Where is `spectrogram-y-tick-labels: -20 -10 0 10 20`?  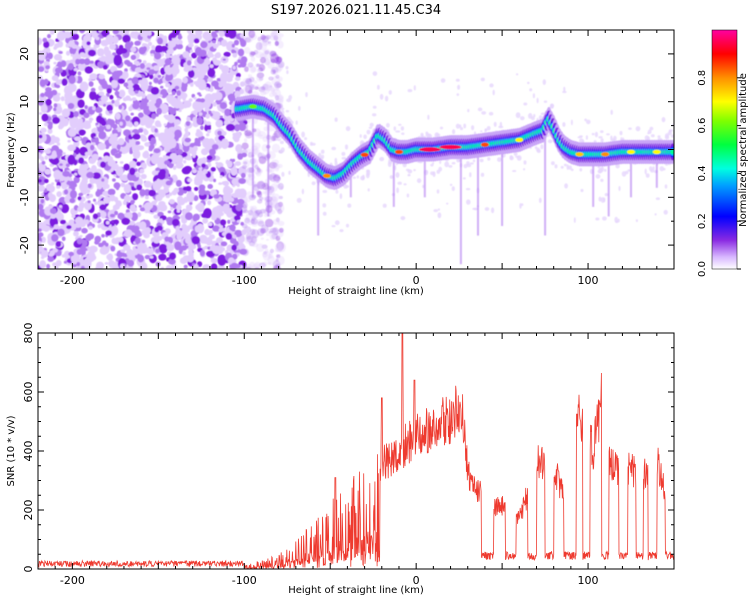
spectrogram-y-tick-labels: -20 -10 0 10 20 is located at coordinates (24, 150).